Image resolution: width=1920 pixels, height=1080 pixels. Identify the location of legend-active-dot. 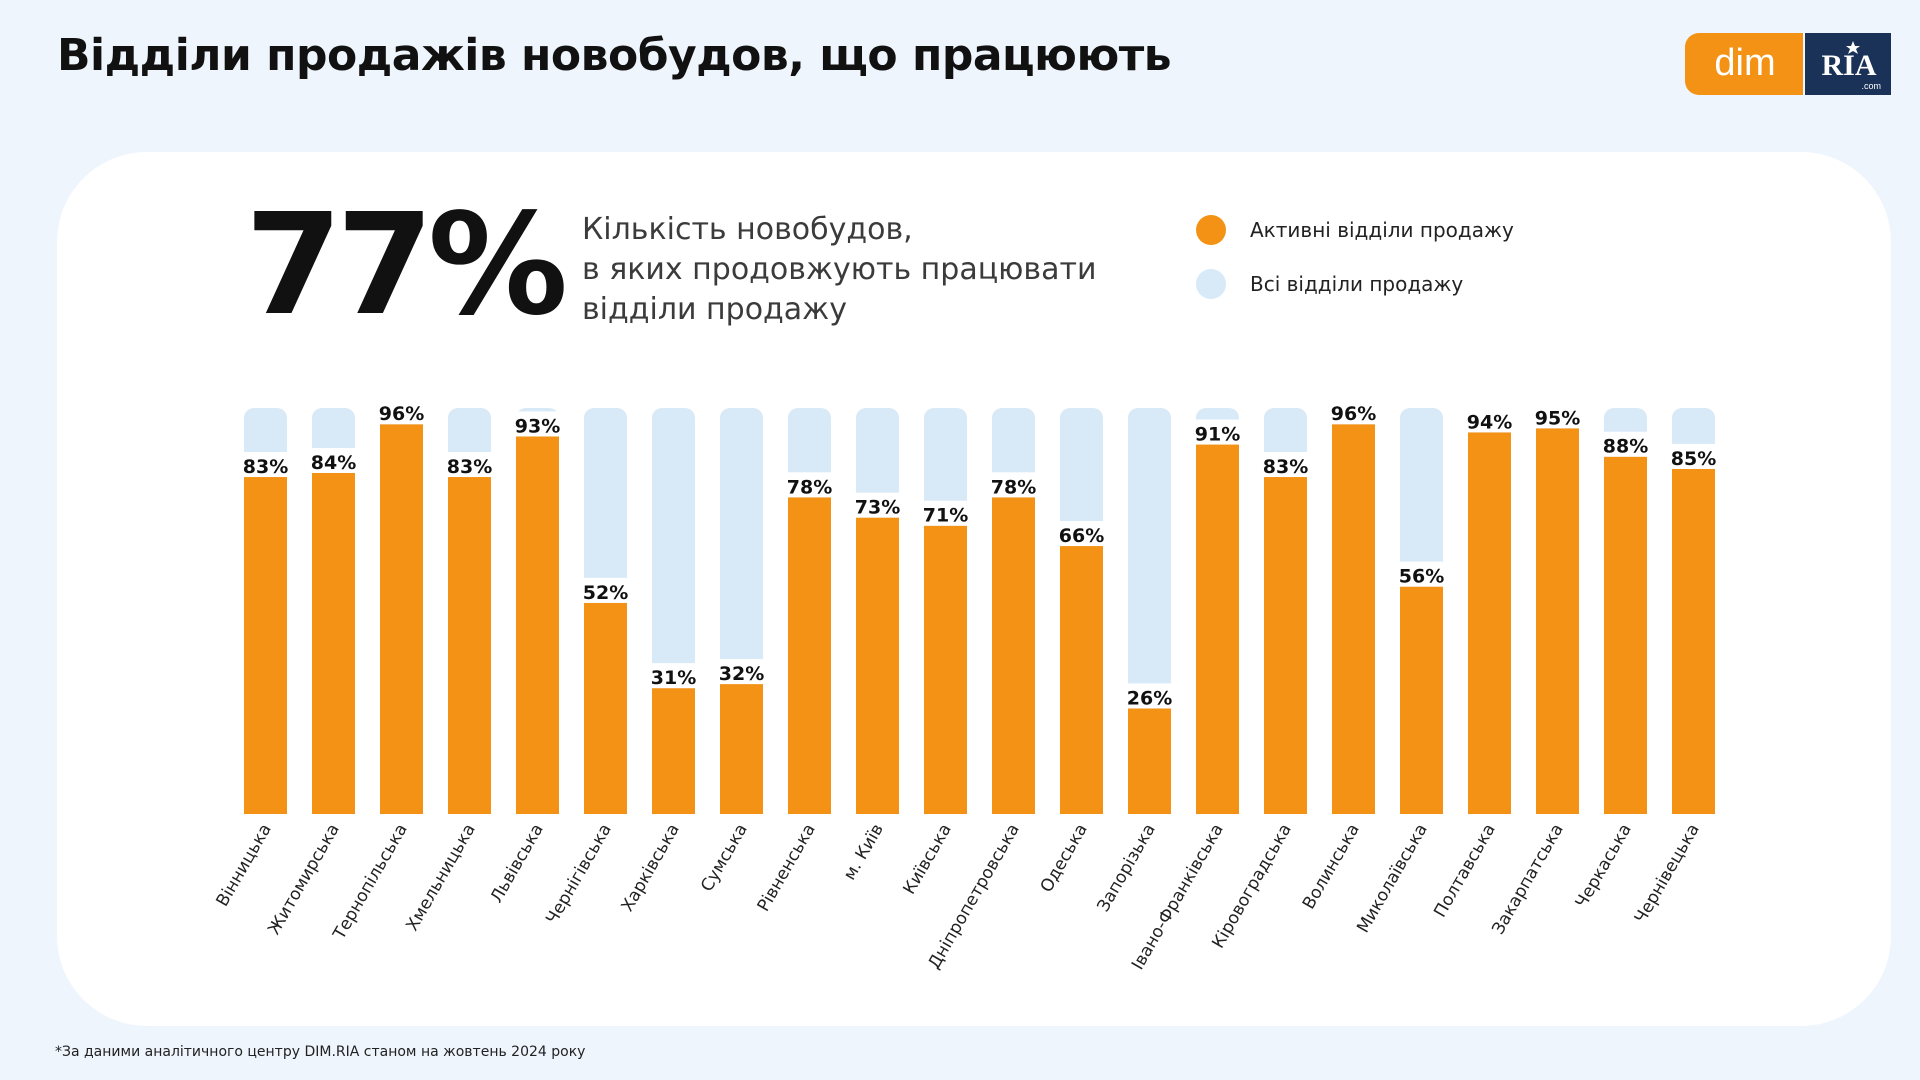
(1211, 230).